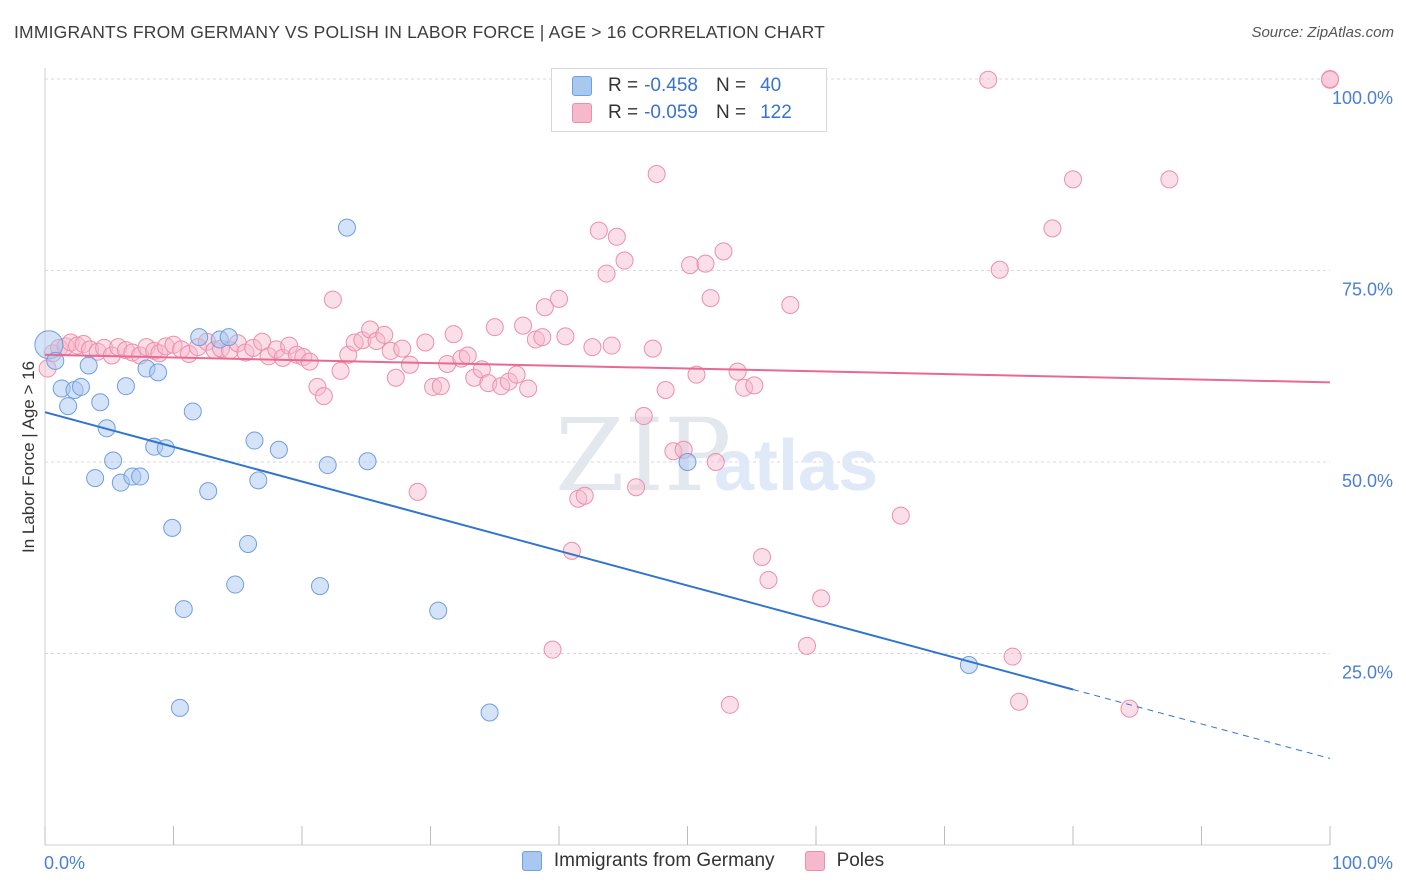 This screenshot has height=892, width=1406. I want to click on legend-r-value: -0.059, so click(671, 112).